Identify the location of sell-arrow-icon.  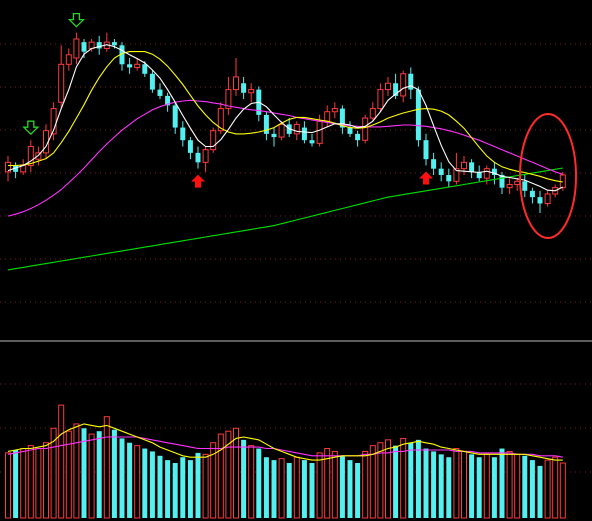
(76, 20).